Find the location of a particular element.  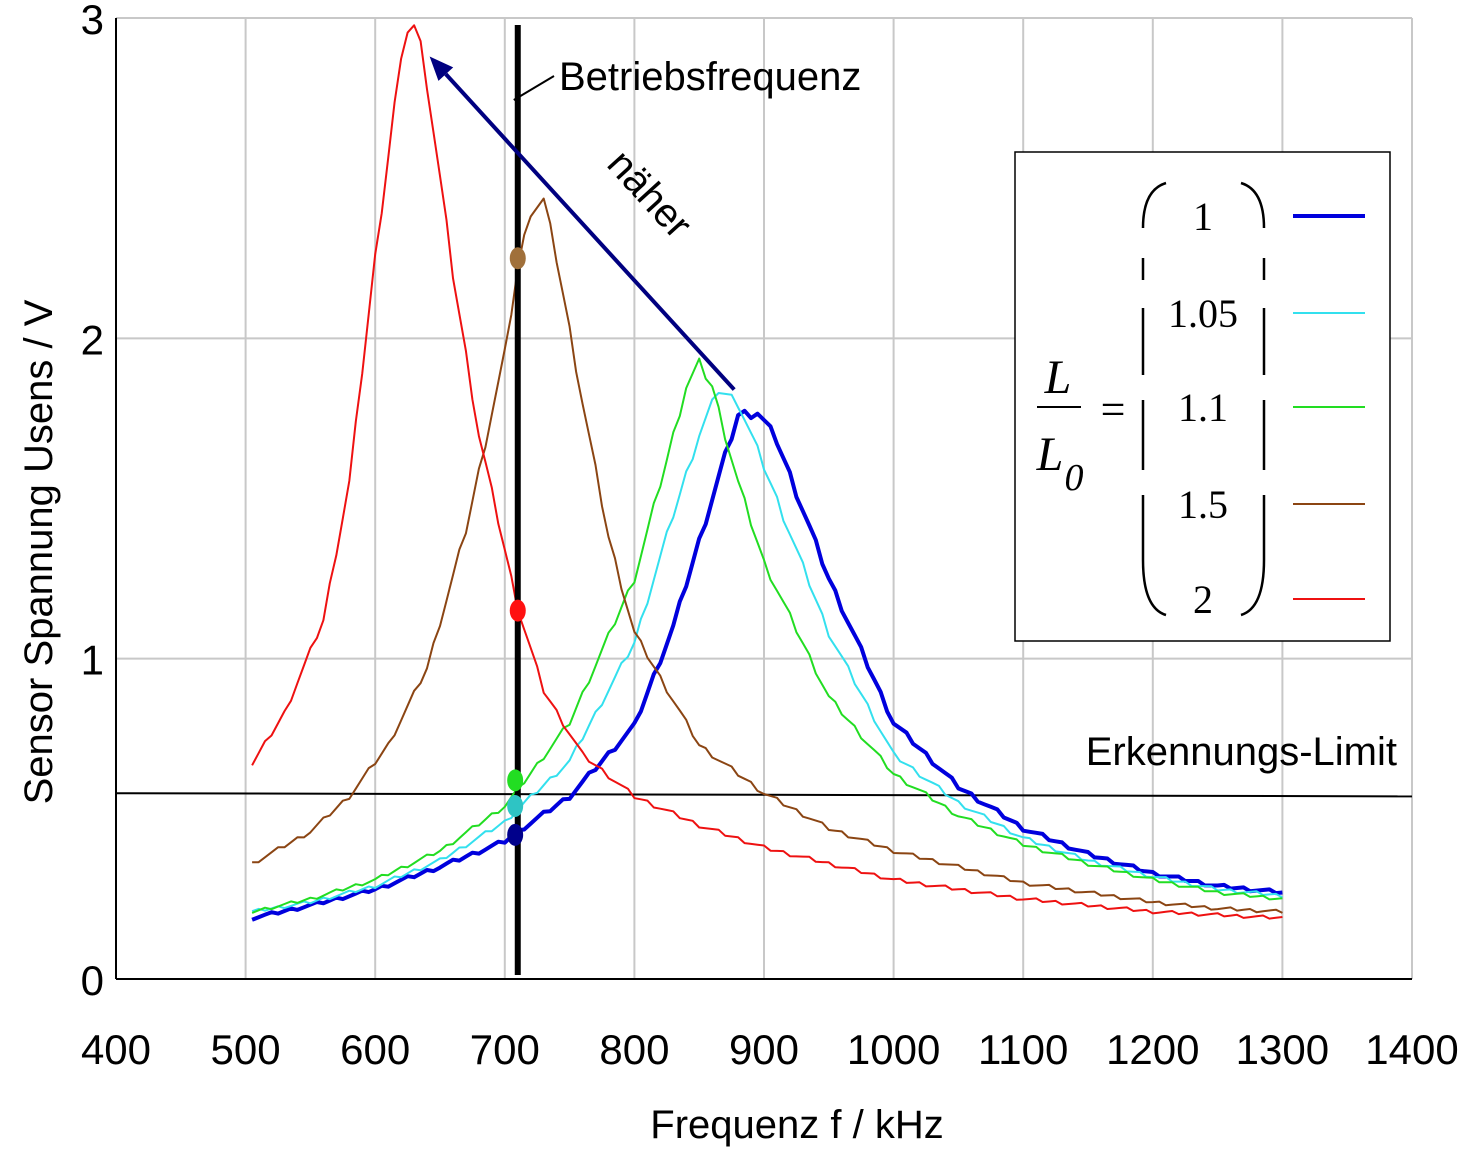

detection-limit-label: Erkennungs-Limit is located at coordinates (1241, 752).